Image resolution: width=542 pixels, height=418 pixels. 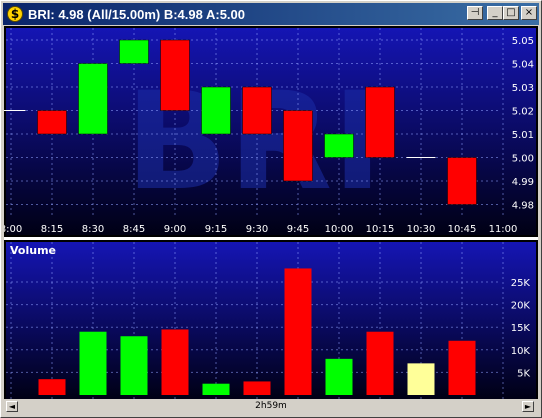 What do you see at coordinates (523, 135) in the screenshot?
I see `price-tick-label: 5.01` at bounding box center [523, 135].